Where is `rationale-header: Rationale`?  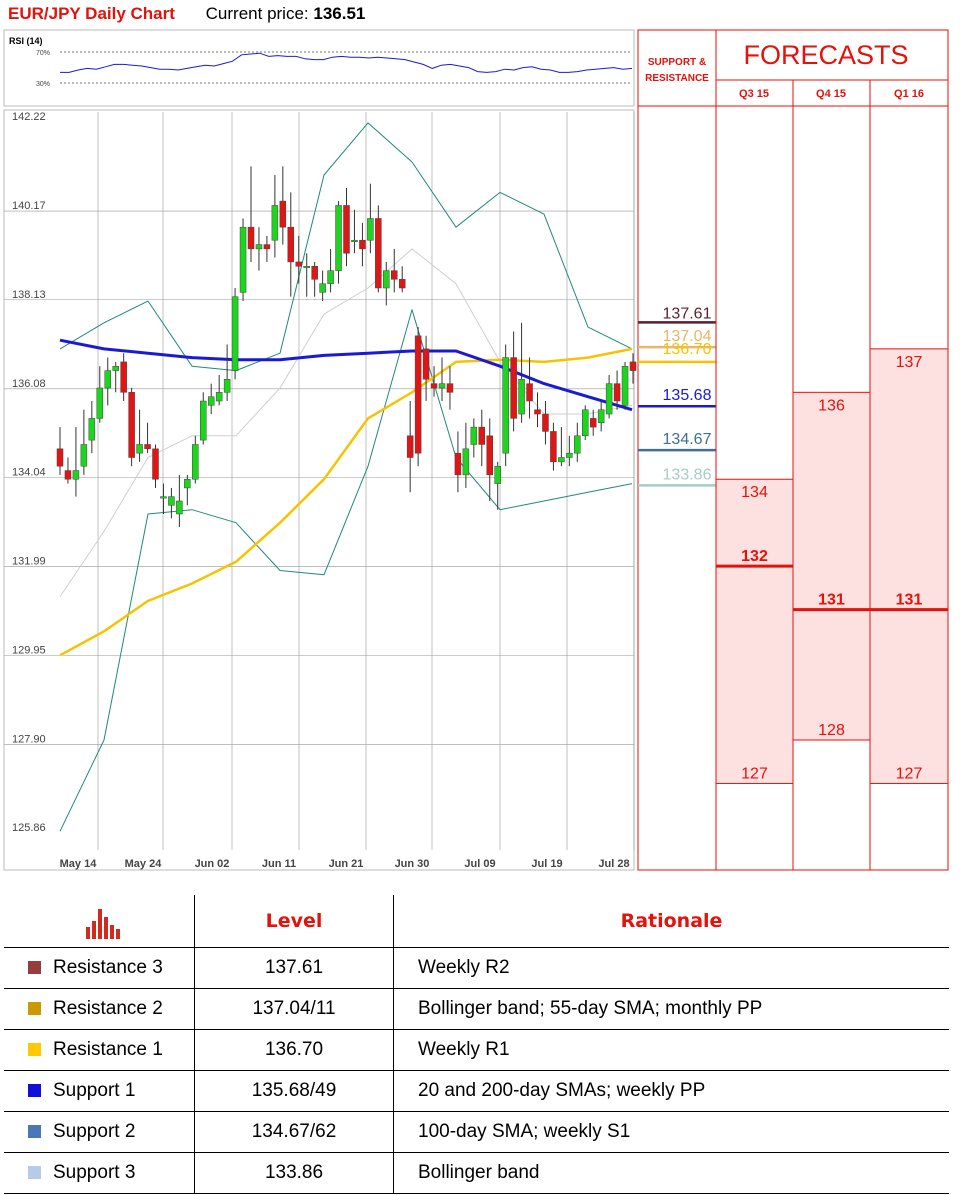
rationale-header: Rationale is located at coordinates (671, 921).